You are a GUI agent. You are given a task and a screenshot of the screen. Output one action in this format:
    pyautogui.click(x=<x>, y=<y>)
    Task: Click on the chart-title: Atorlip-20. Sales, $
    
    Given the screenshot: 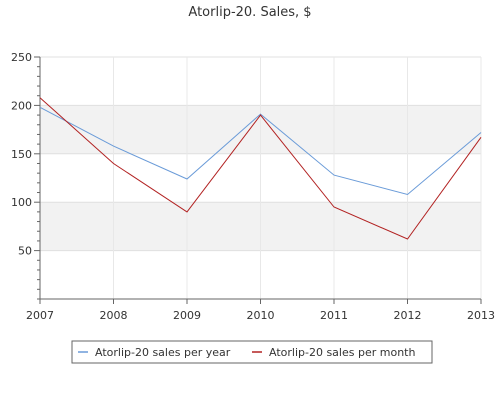 What is the action you would take?
    pyautogui.click(x=249, y=12)
    